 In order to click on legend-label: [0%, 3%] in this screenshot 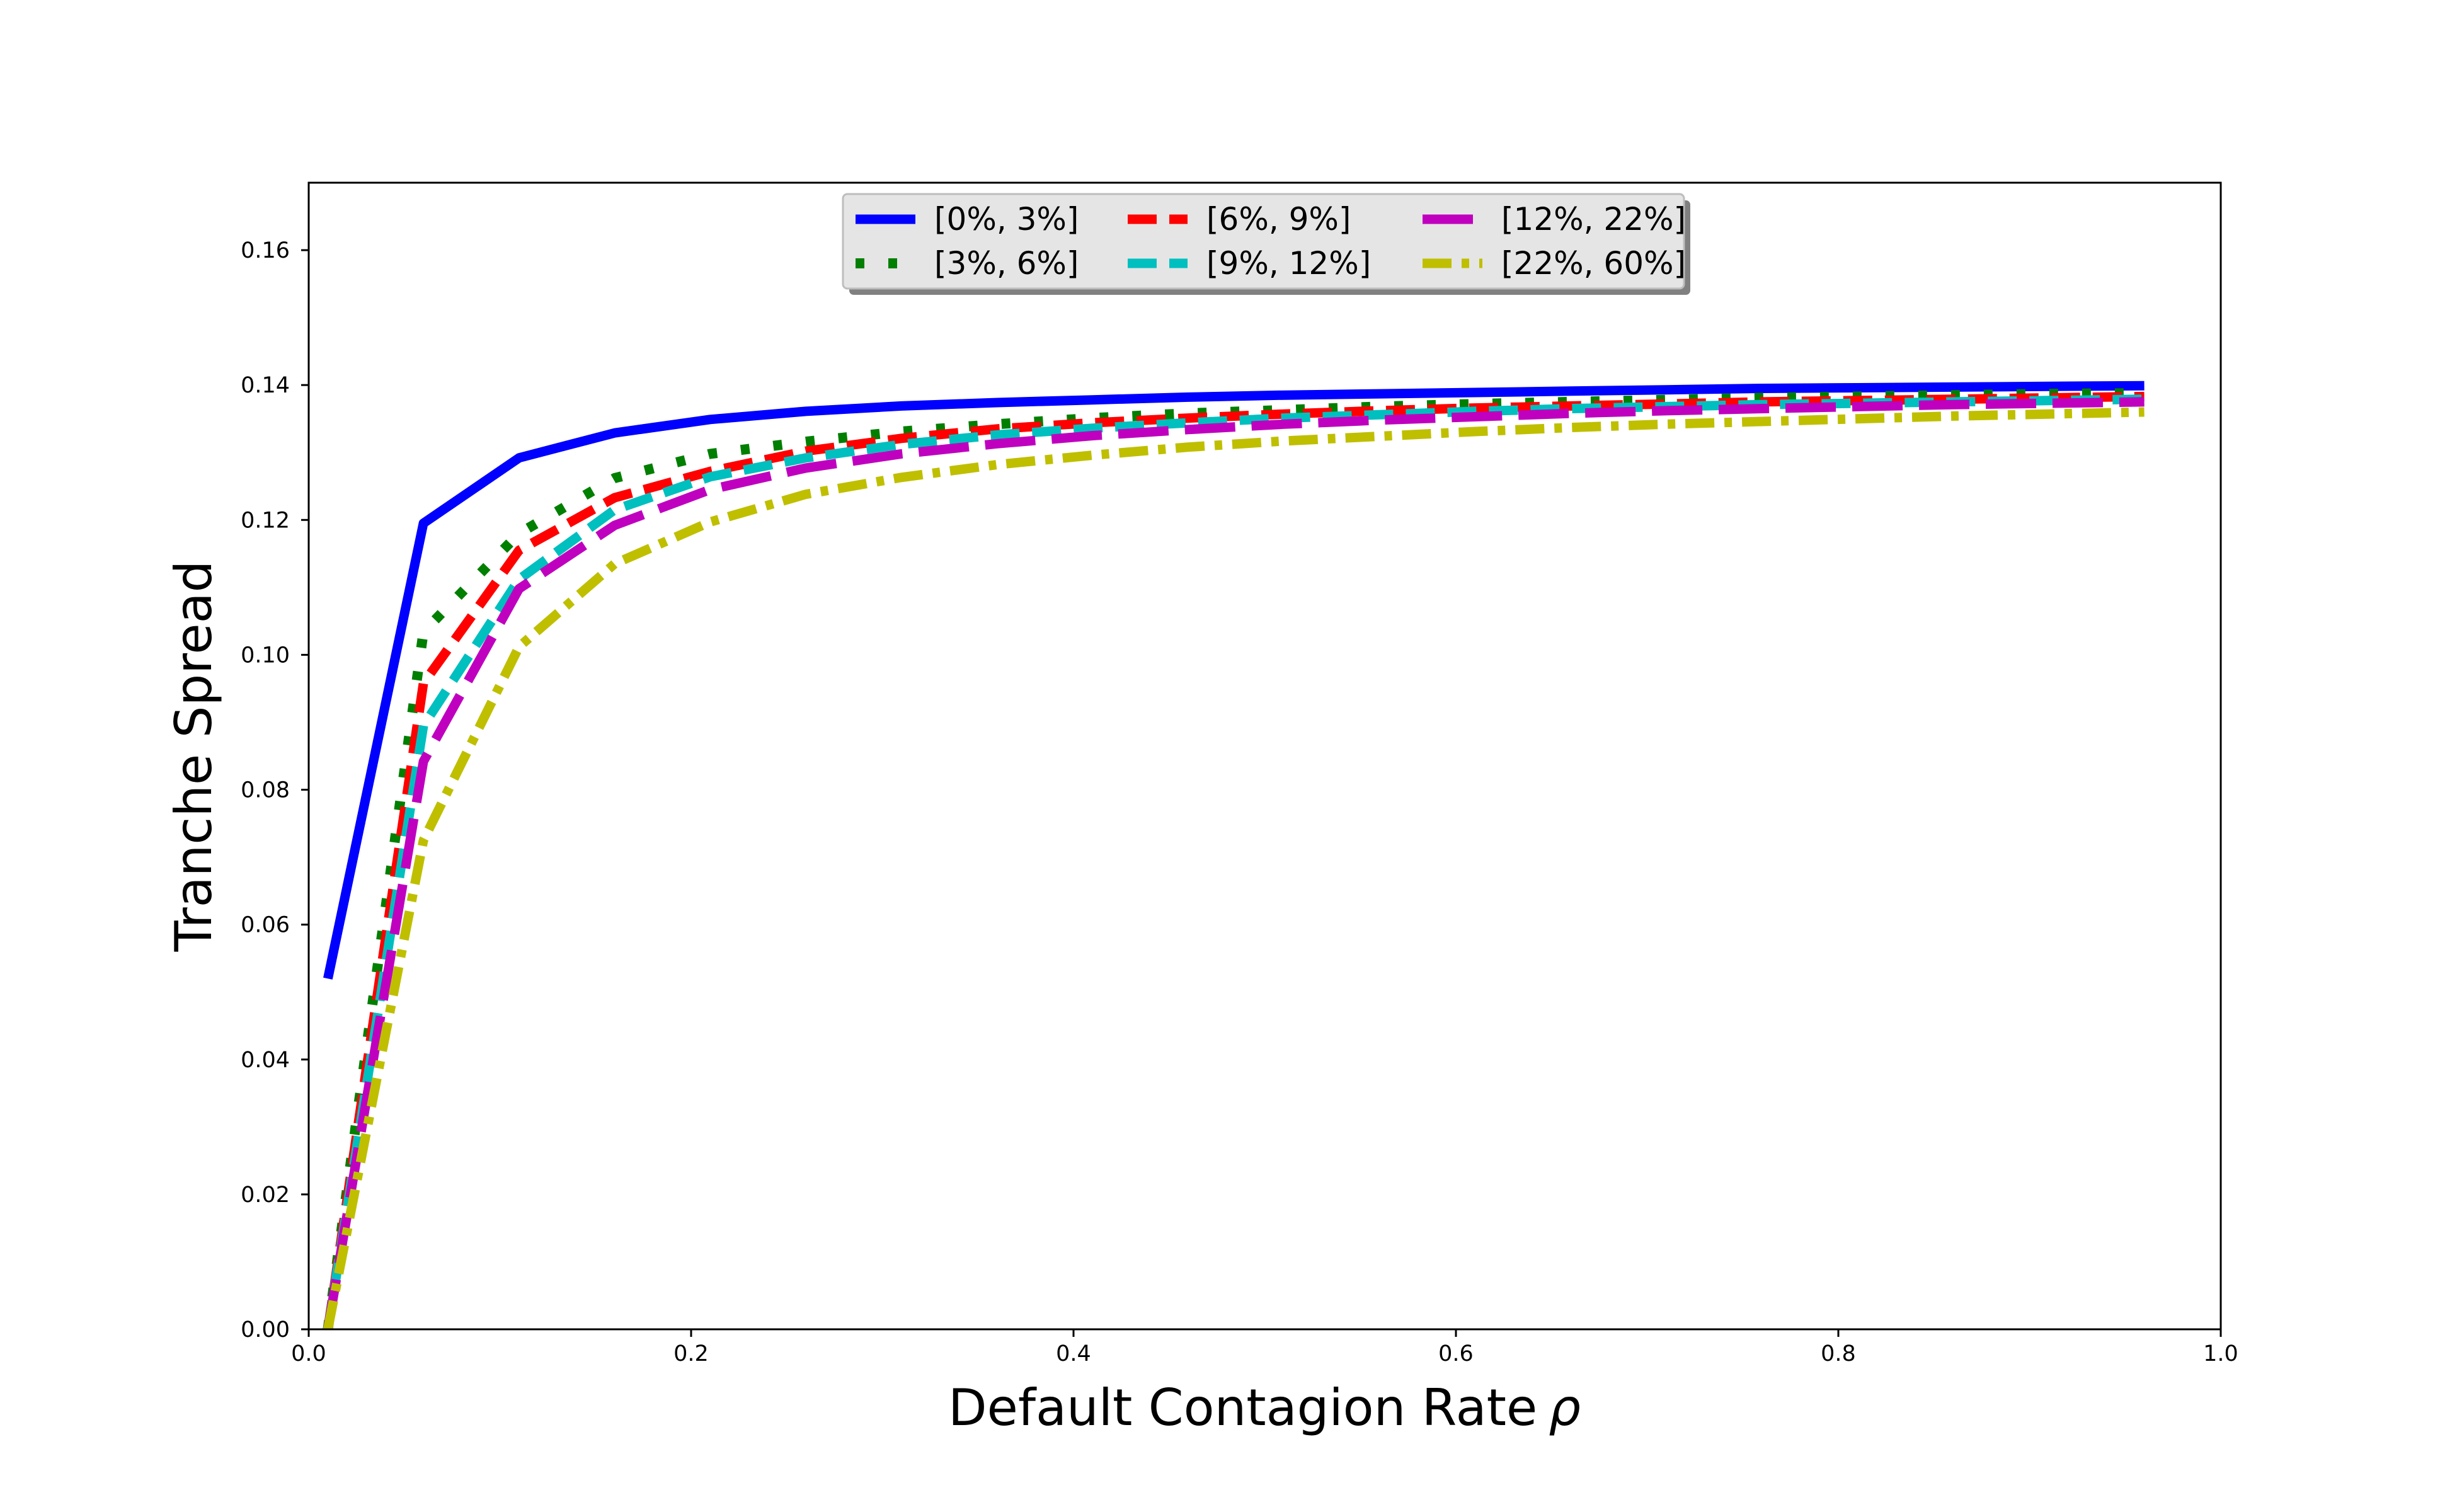, I will do `click(1006, 219)`.